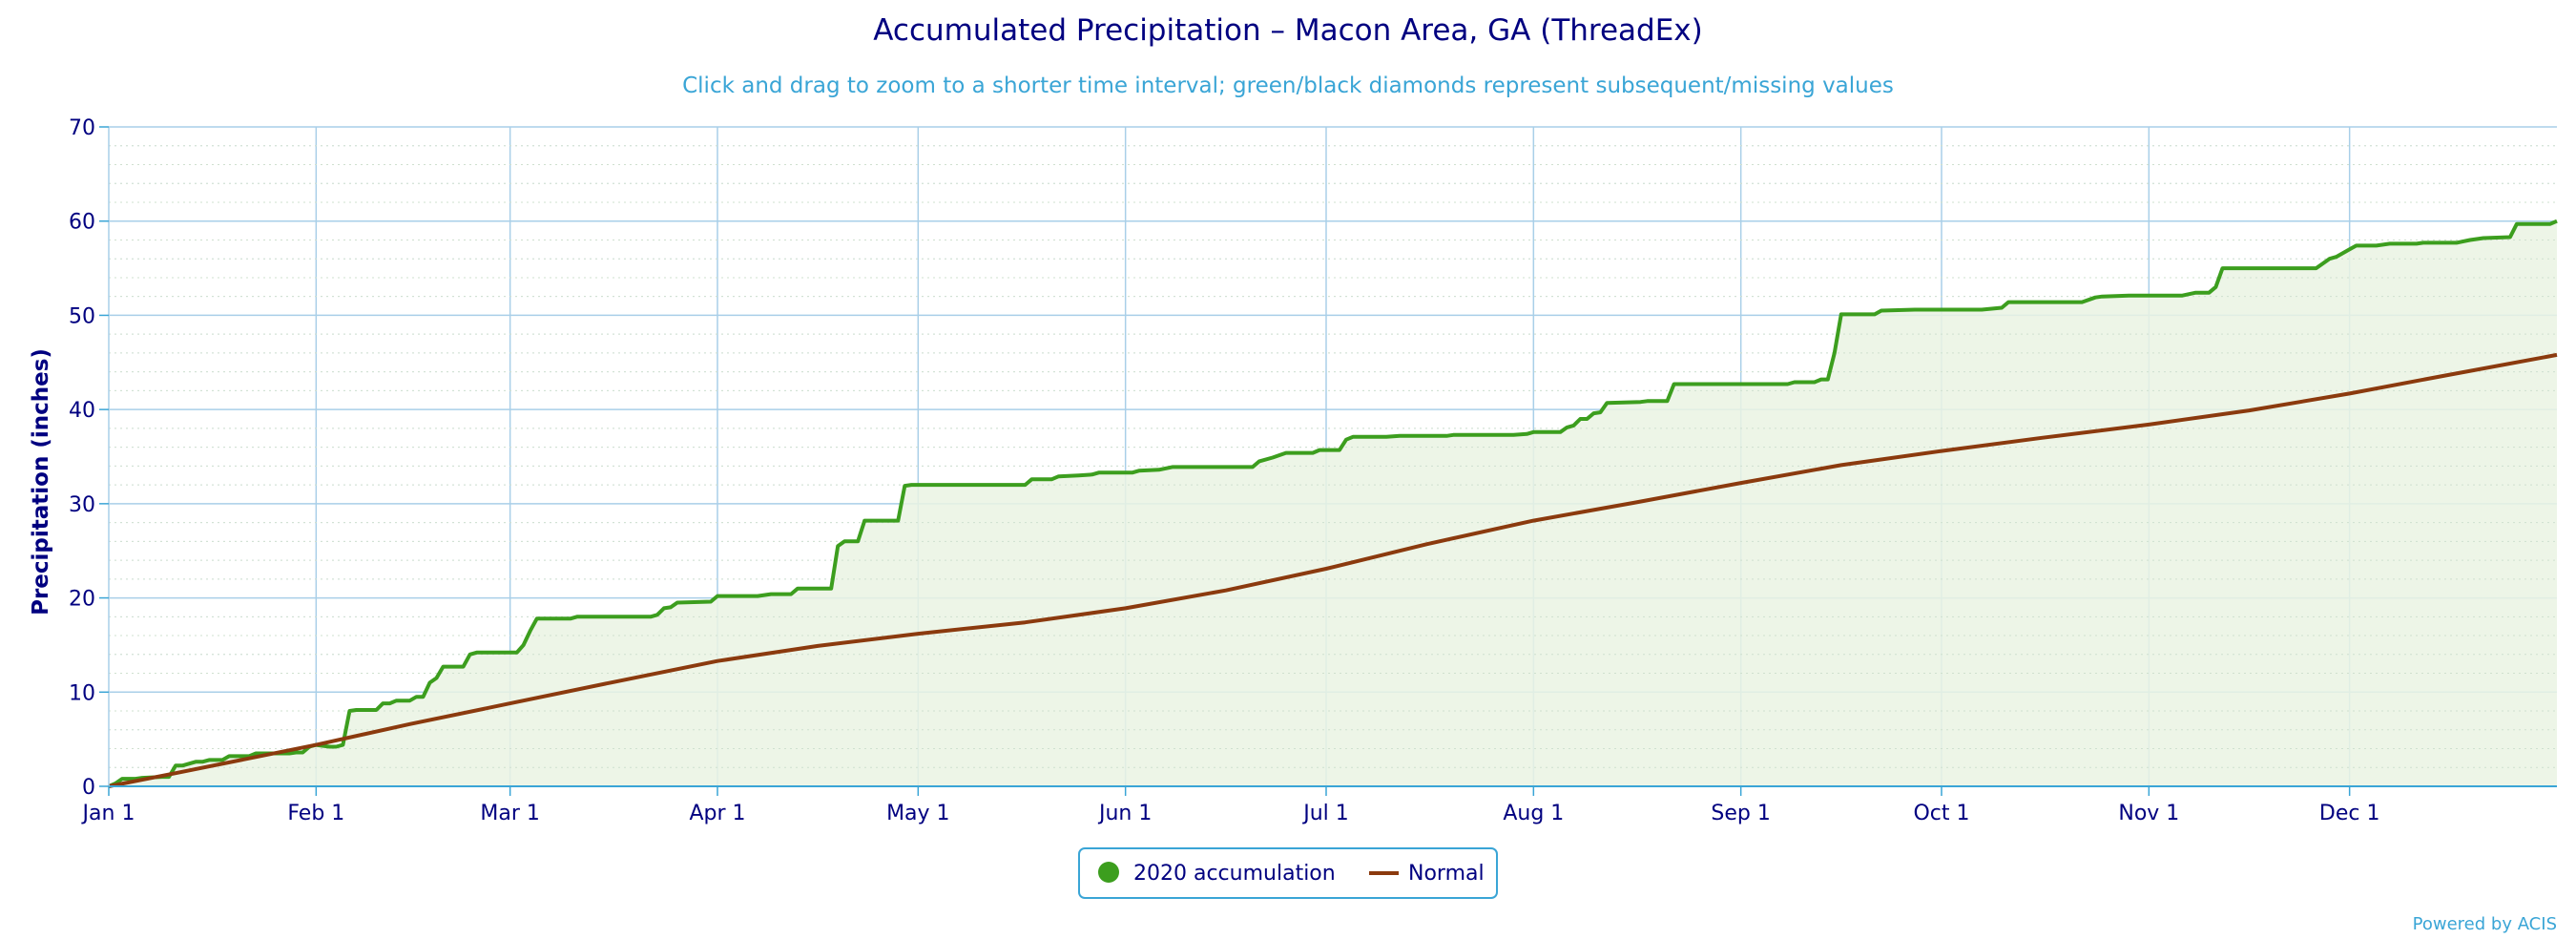 Image resolution: width=2576 pixels, height=939 pixels. I want to click on x-tick-label: May 1, so click(917, 813).